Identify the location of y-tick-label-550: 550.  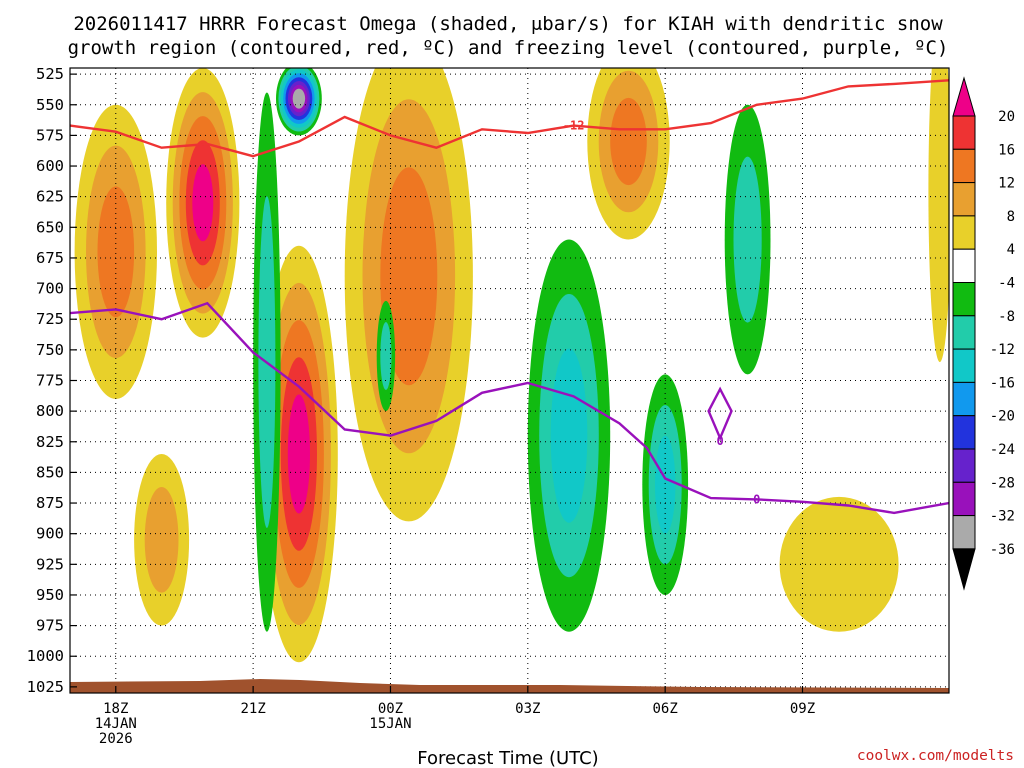
(50, 105).